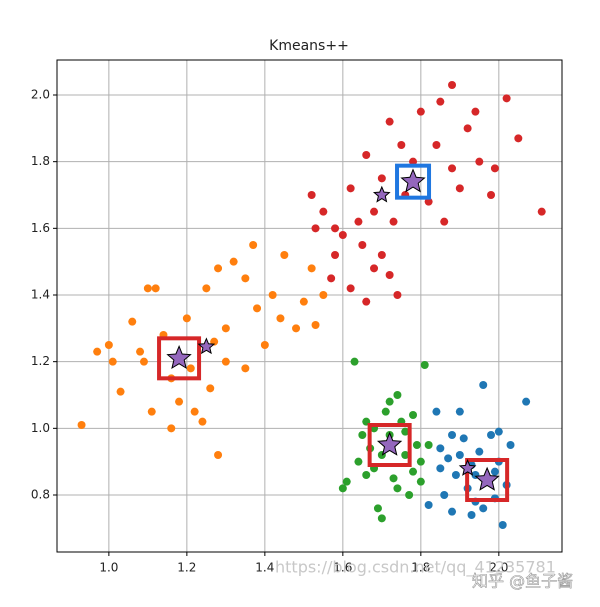 The image size is (600, 607). What do you see at coordinates (309, 46) in the screenshot?
I see `chart-title: Kmeans++` at bounding box center [309, 46].